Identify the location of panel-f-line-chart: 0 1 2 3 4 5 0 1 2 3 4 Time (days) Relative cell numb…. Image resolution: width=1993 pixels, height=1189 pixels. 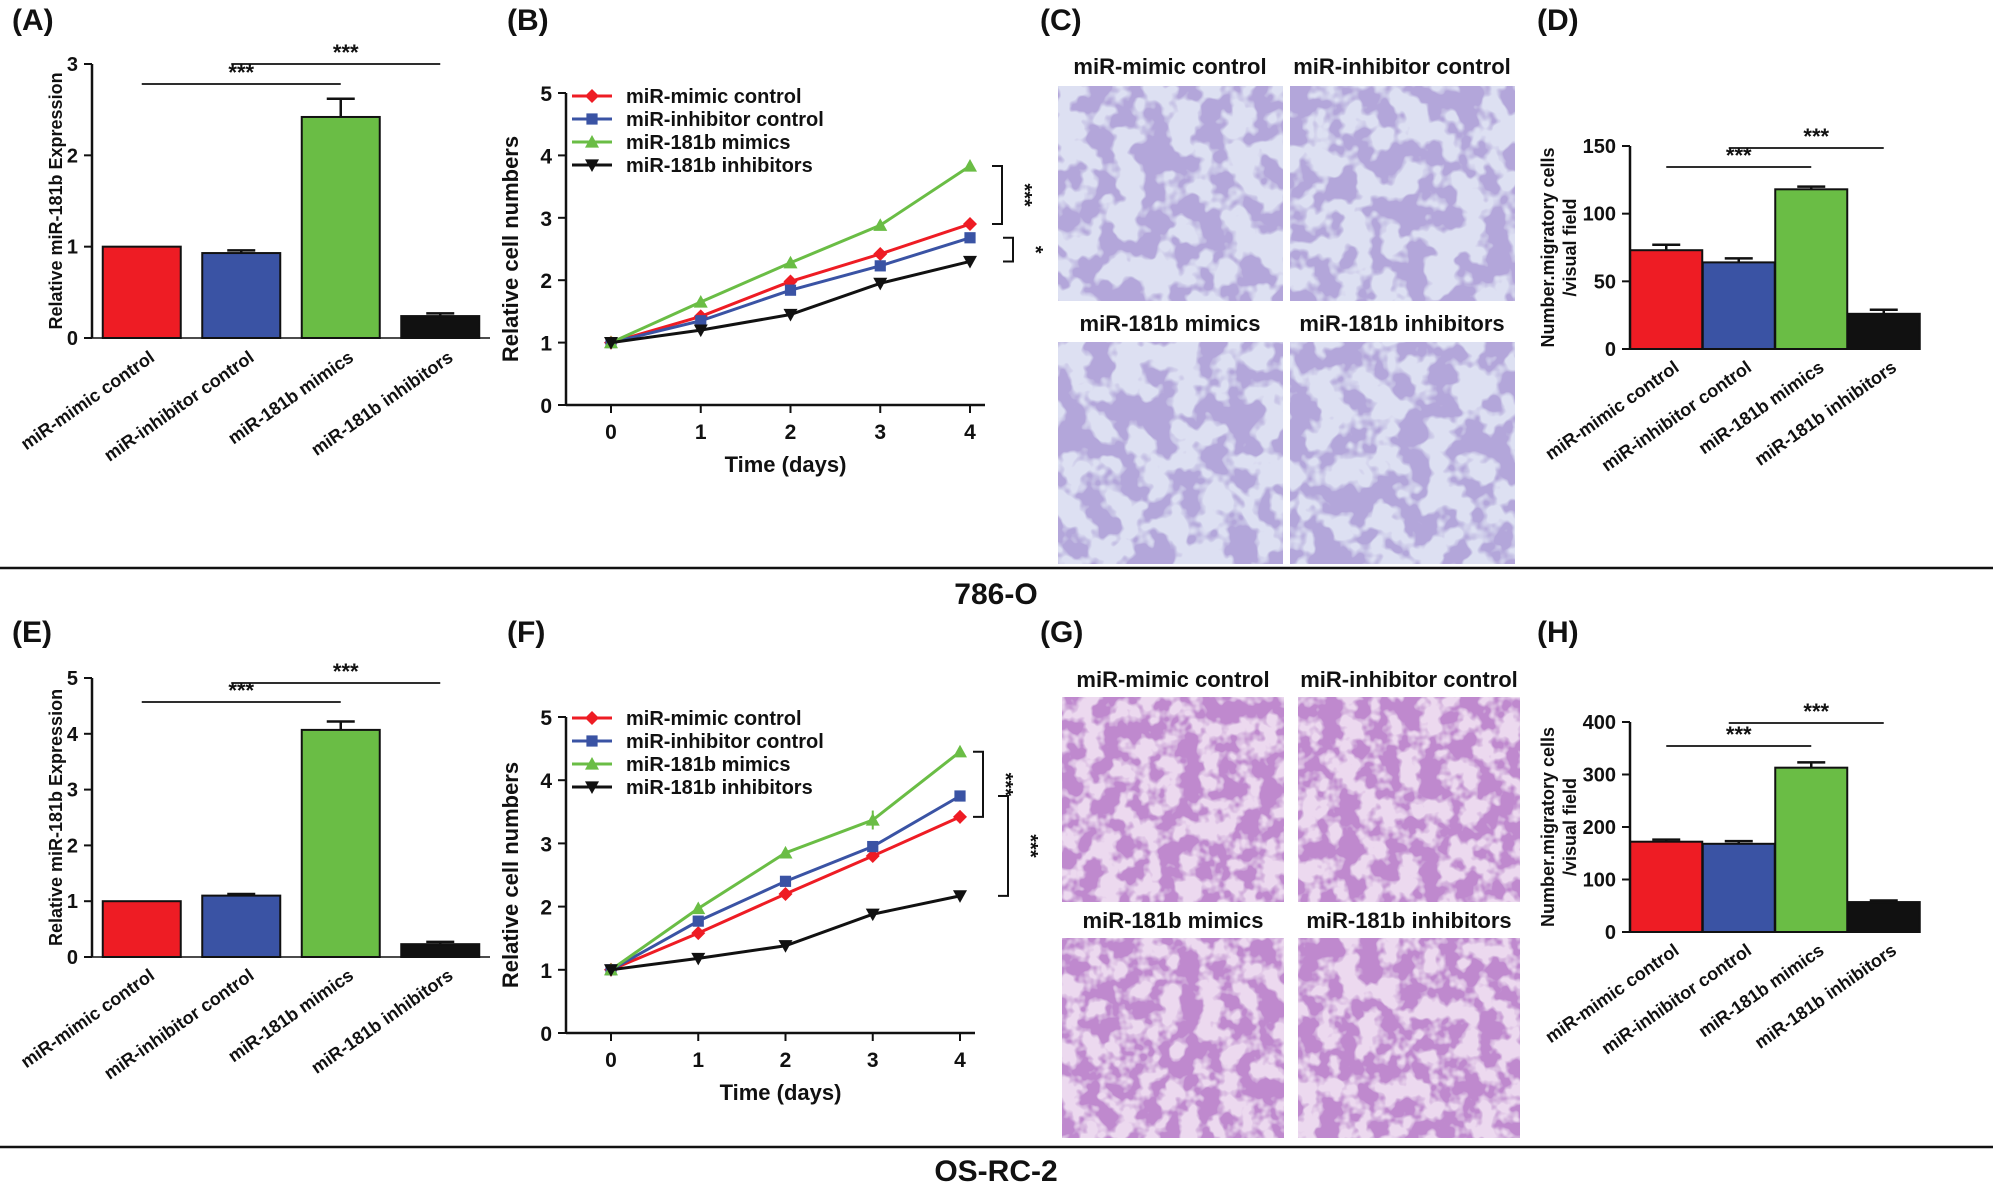
(769, 906).